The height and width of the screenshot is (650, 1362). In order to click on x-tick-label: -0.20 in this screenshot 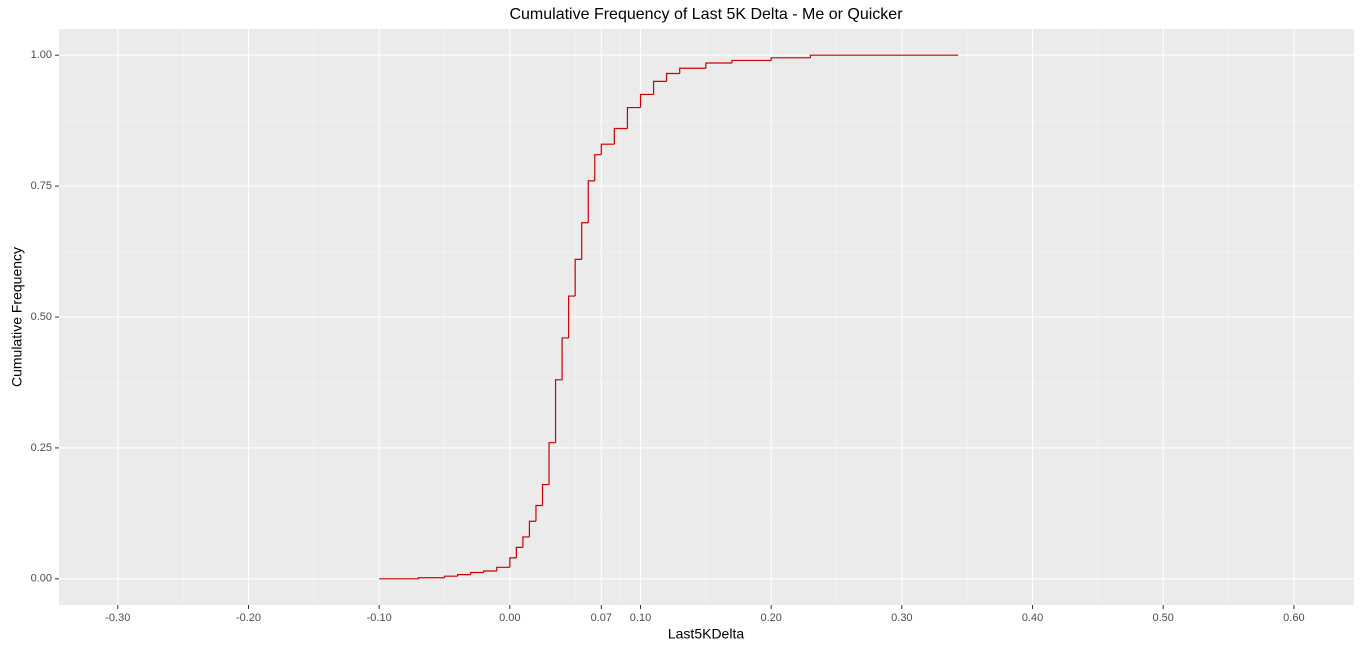, I will do `click(248, 618)`.